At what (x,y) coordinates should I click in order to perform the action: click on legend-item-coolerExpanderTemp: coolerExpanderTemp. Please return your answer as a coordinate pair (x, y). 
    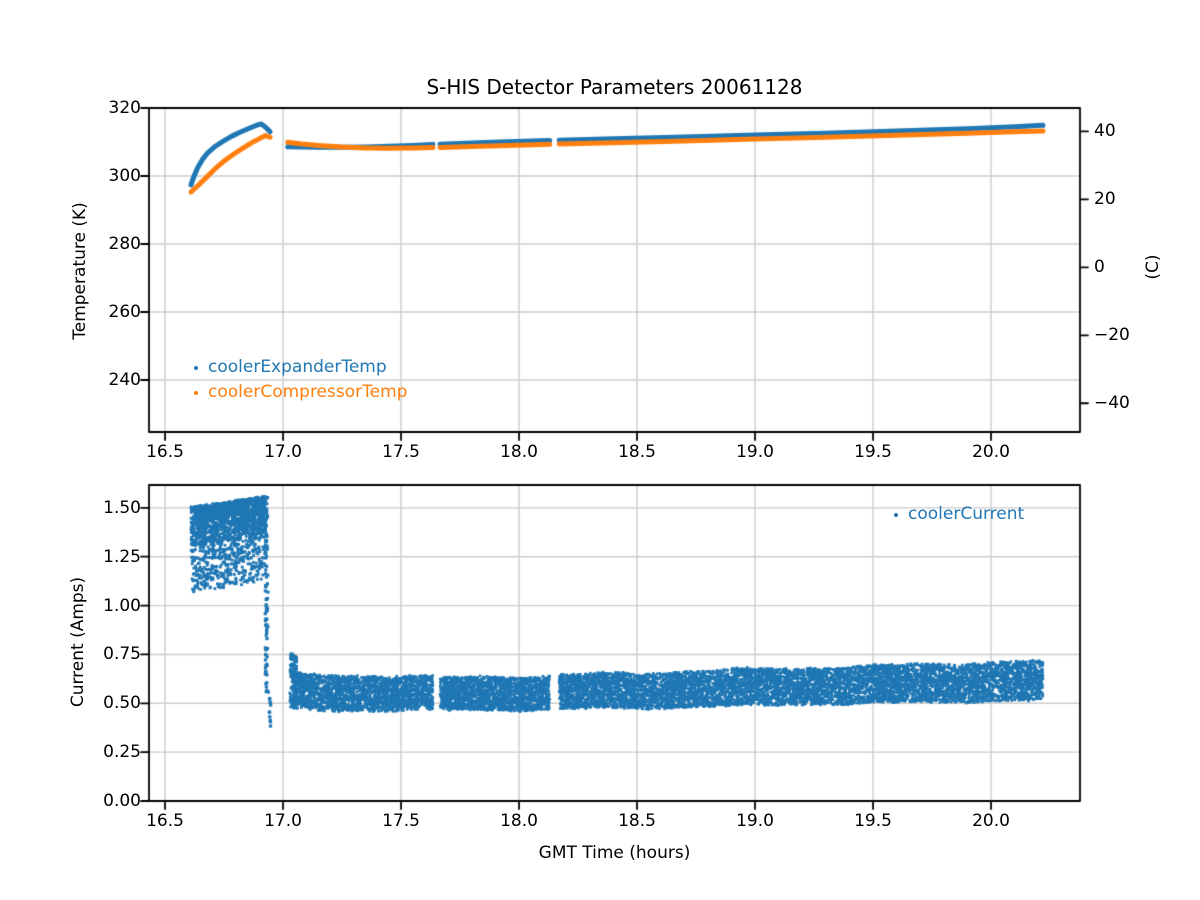
    Looking at the image, I should click on (298, 367).